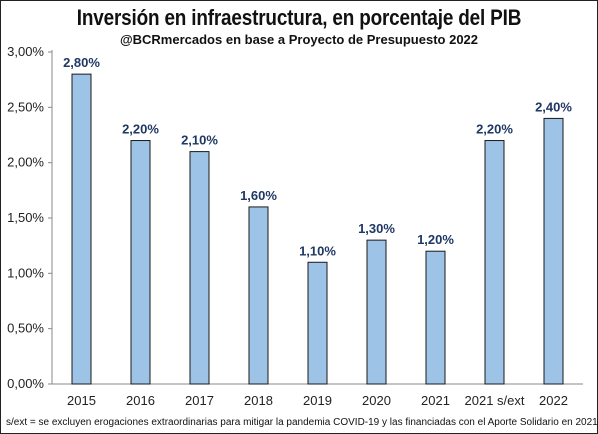 The height and width of the screenshot is (434, 598). Describe the element at coordinates (258, 400) in the screenshot. I see `x-tick-label: 2018` at that location.